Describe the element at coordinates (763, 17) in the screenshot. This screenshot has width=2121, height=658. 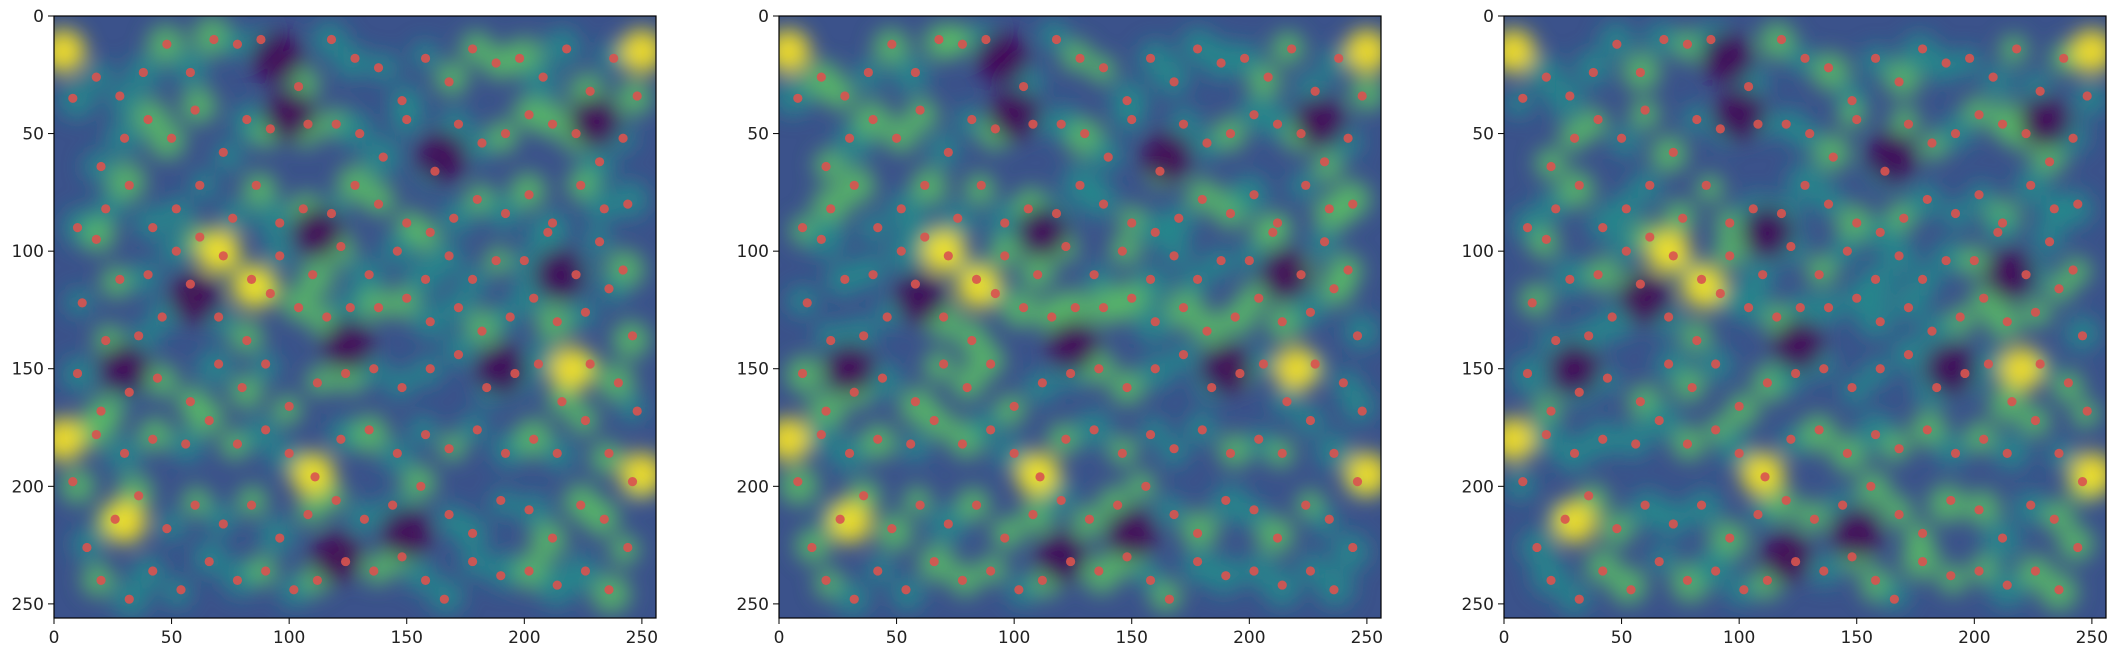
I see `y-tick-label: 0` at that location.